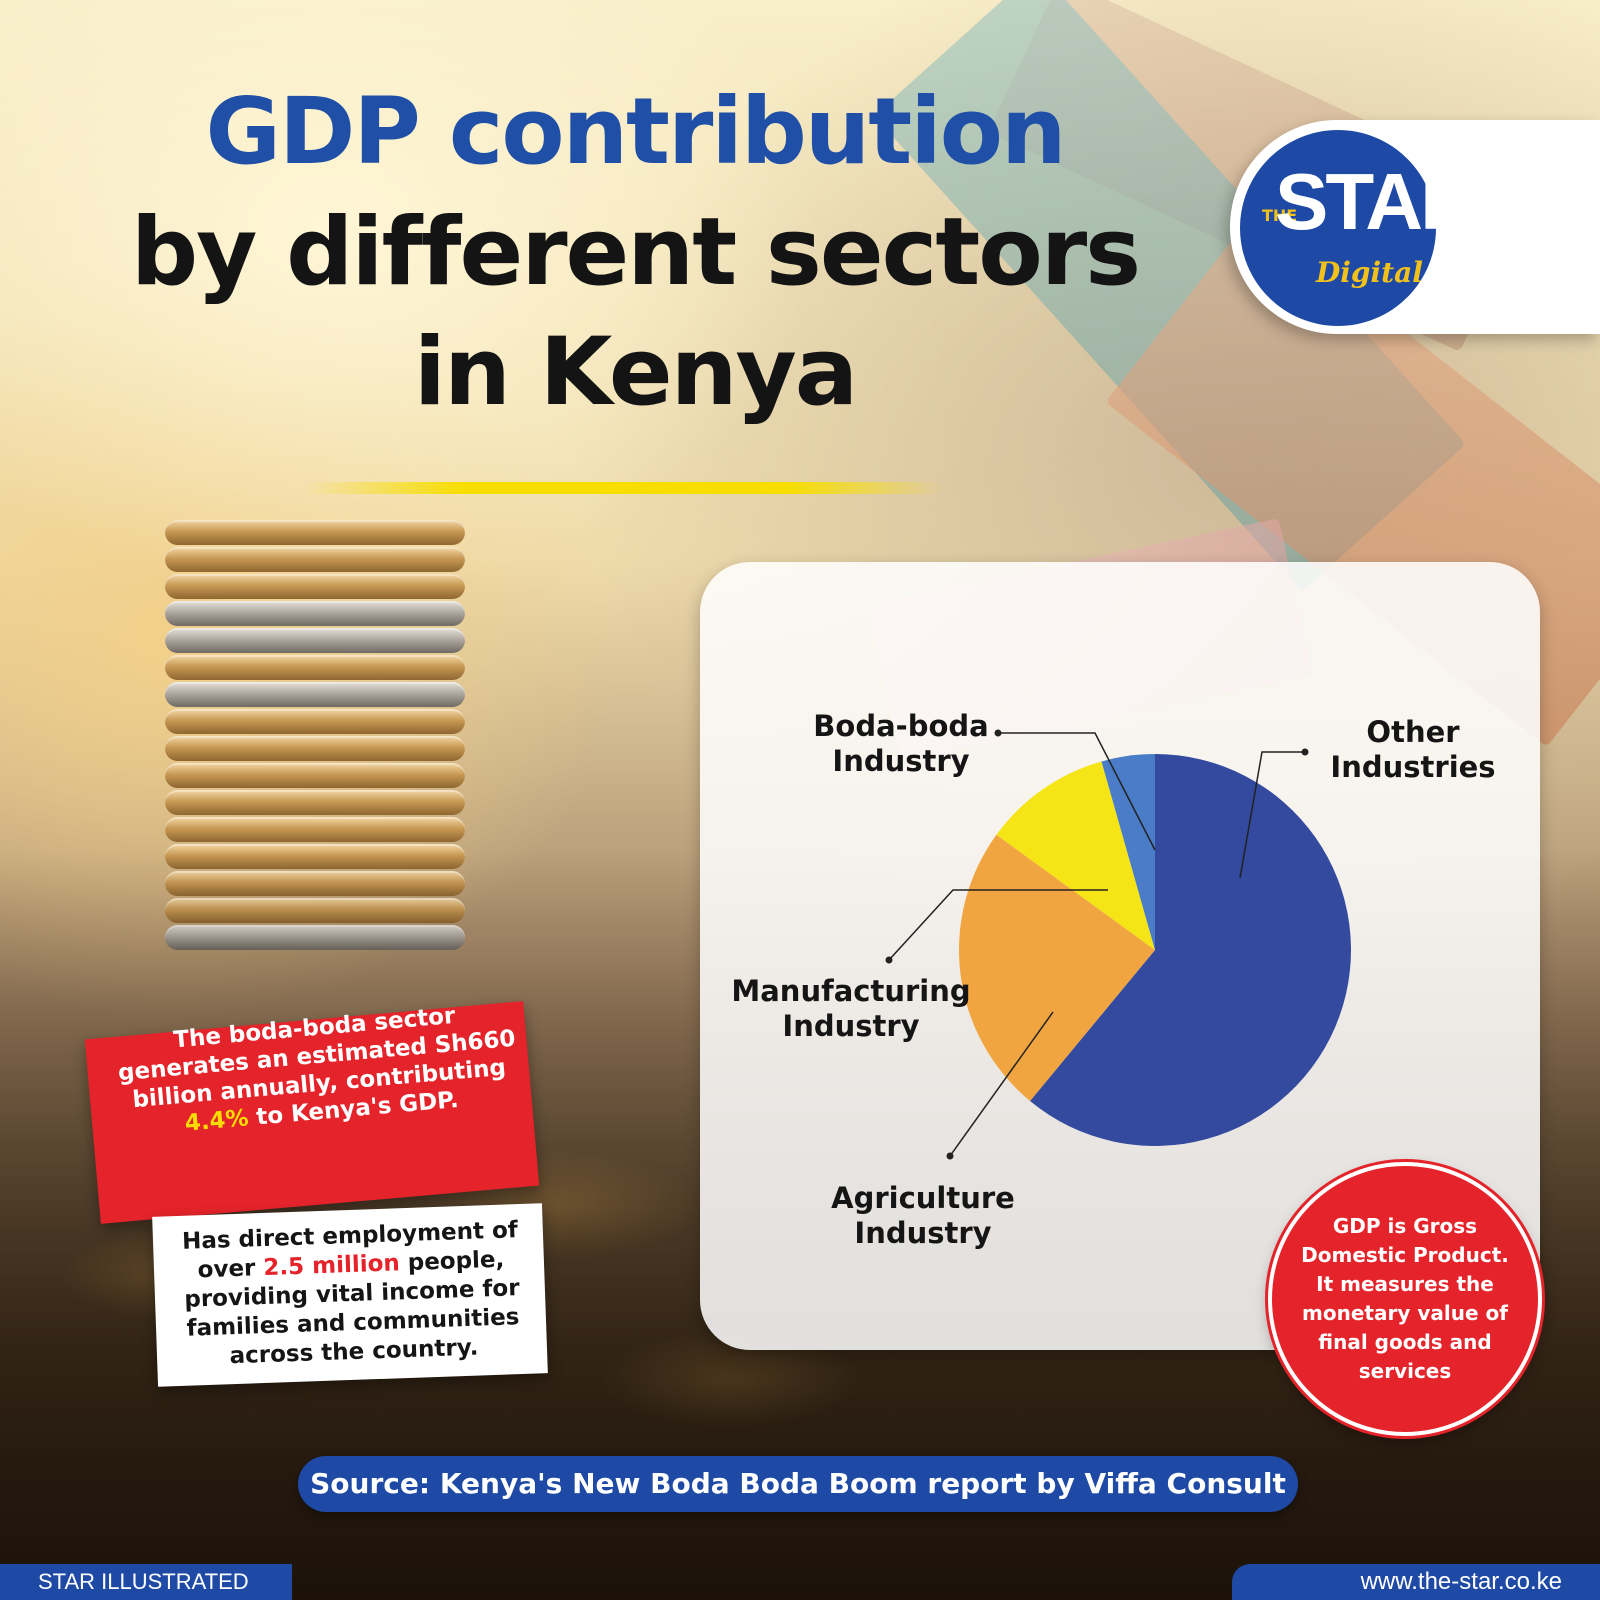 The image size is (1600, 1600). Describe the element at coordinates (1280, 215) in the screenshot. I see `logo-the-text: THE` at that location.